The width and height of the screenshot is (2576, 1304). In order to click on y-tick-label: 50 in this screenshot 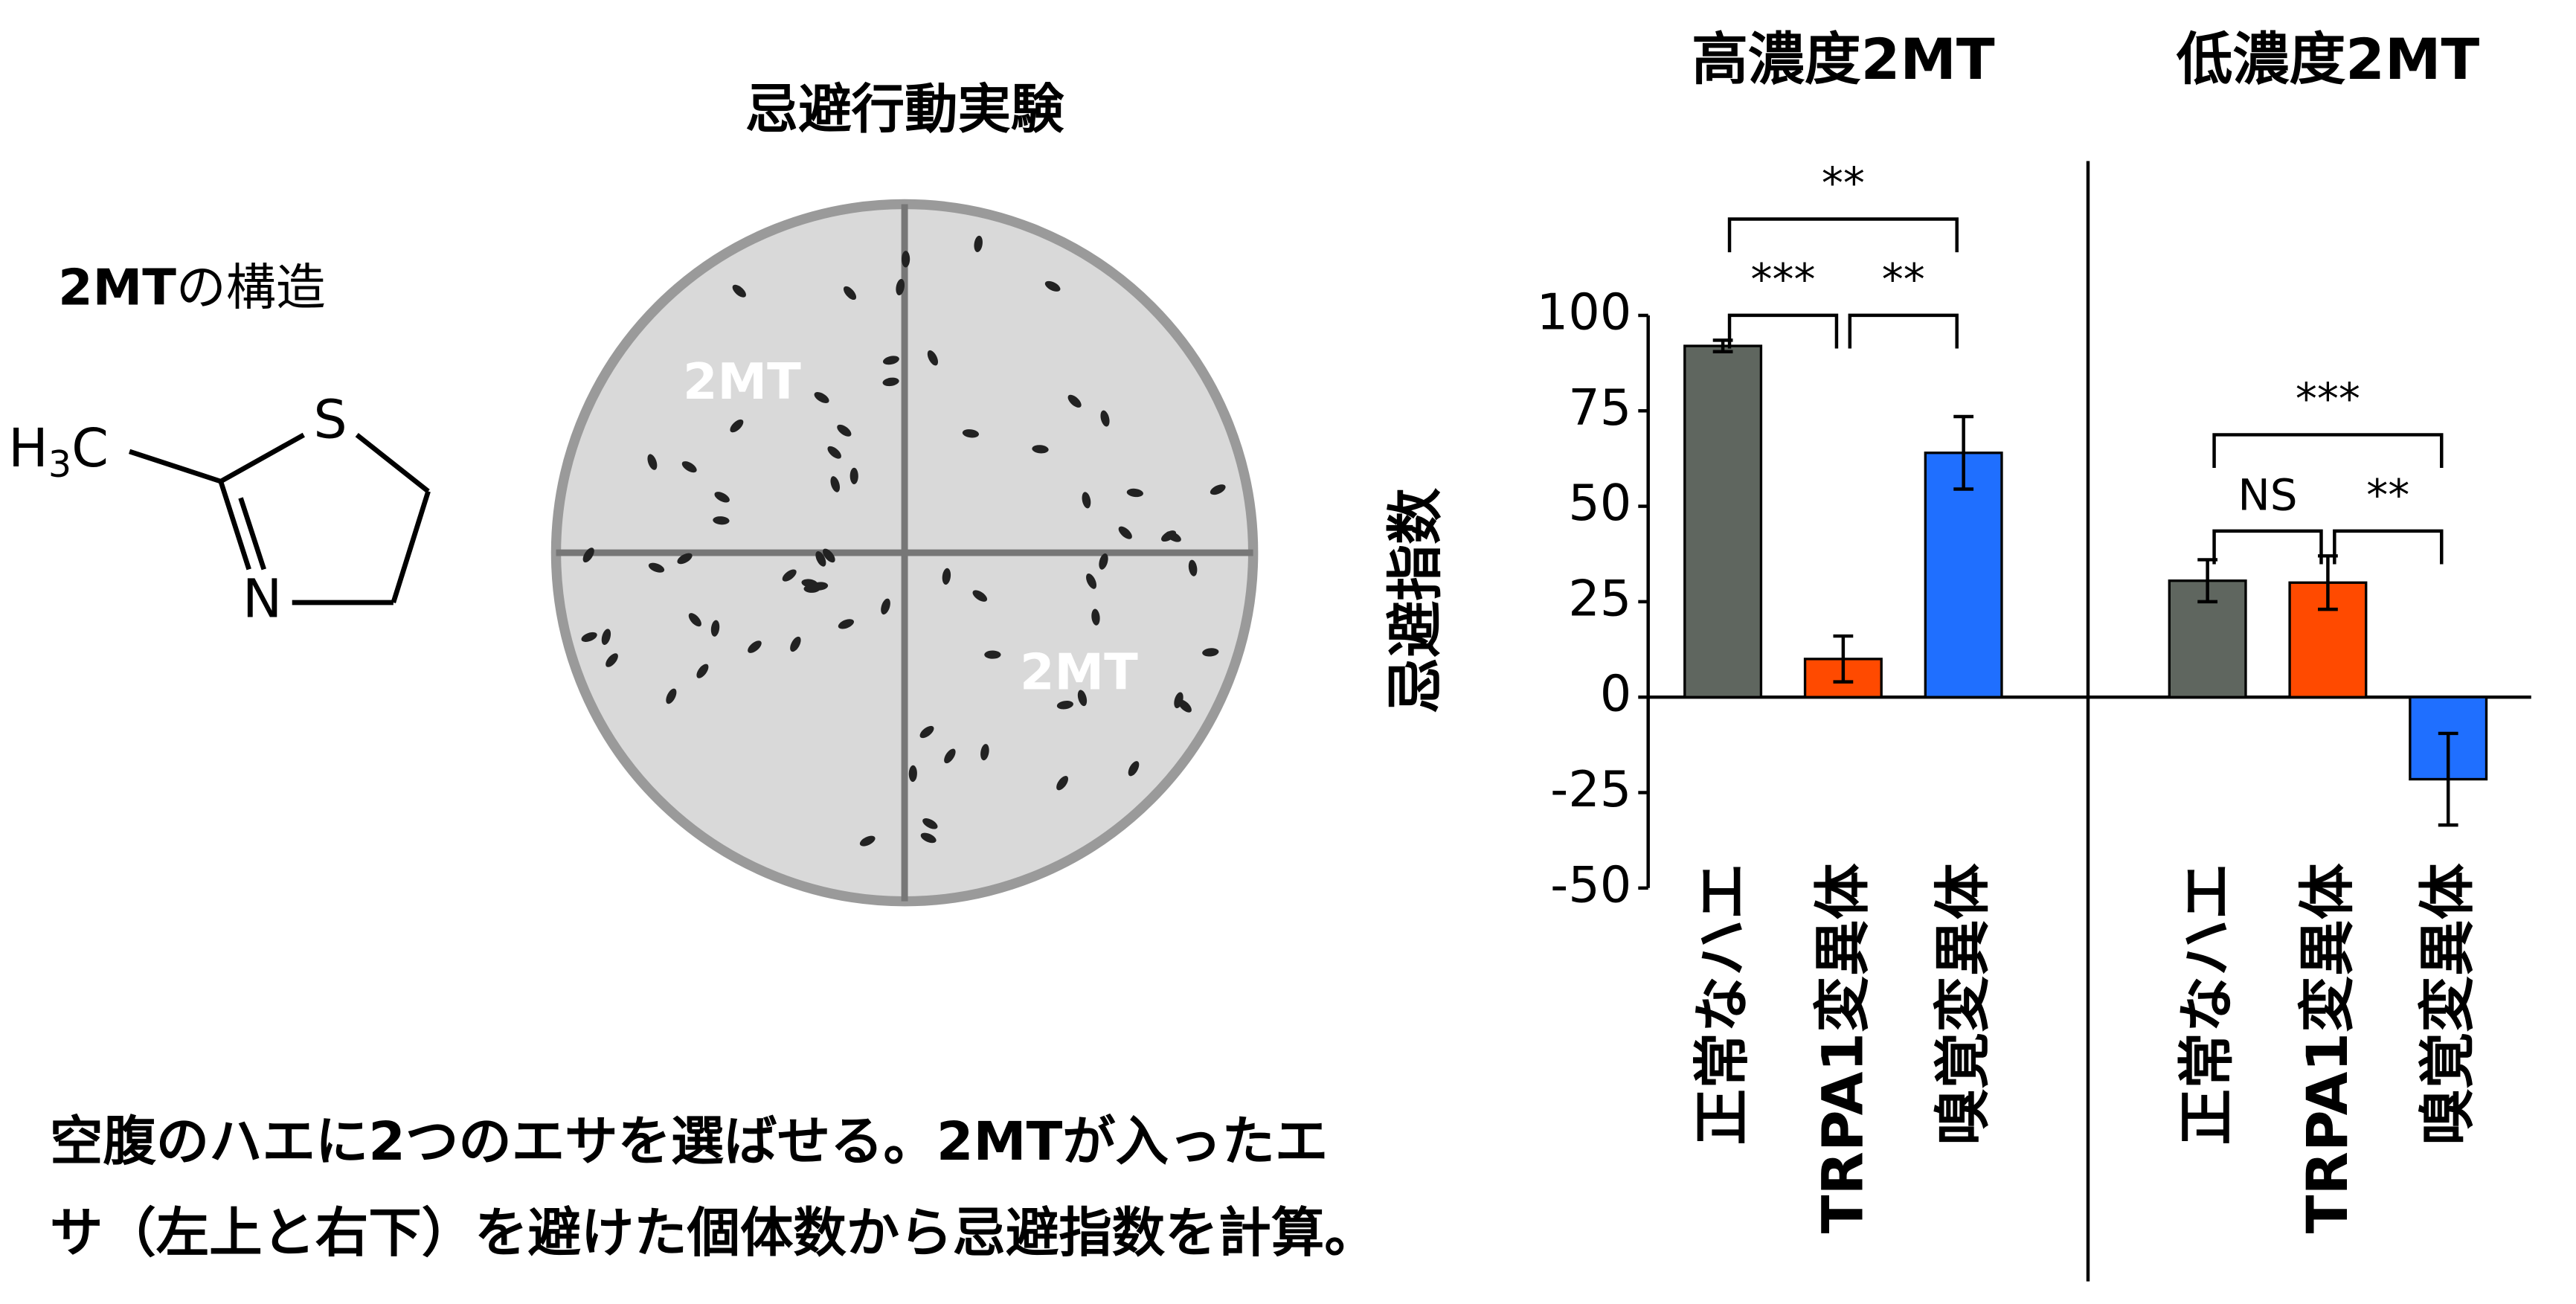, I will do `click(1599, 503)`.